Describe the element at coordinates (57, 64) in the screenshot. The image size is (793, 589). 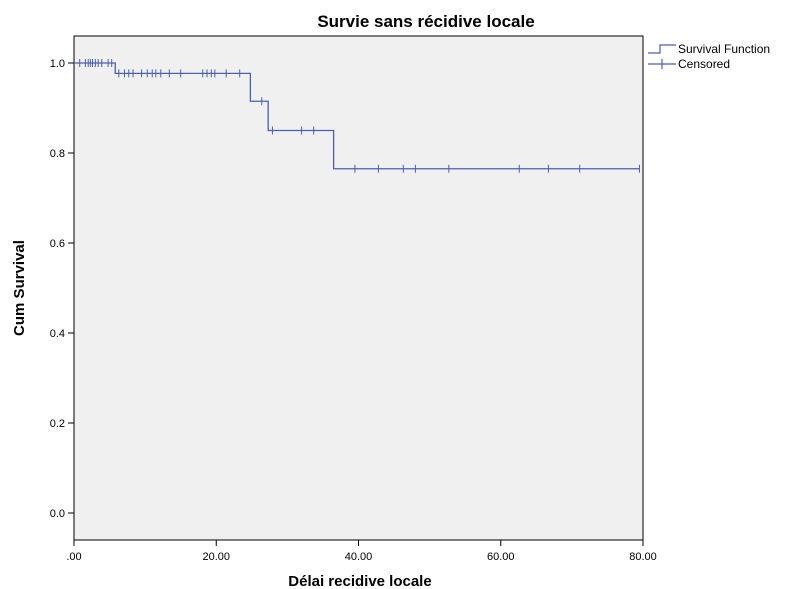
I see `y-tick-label: 1.0` at that location.